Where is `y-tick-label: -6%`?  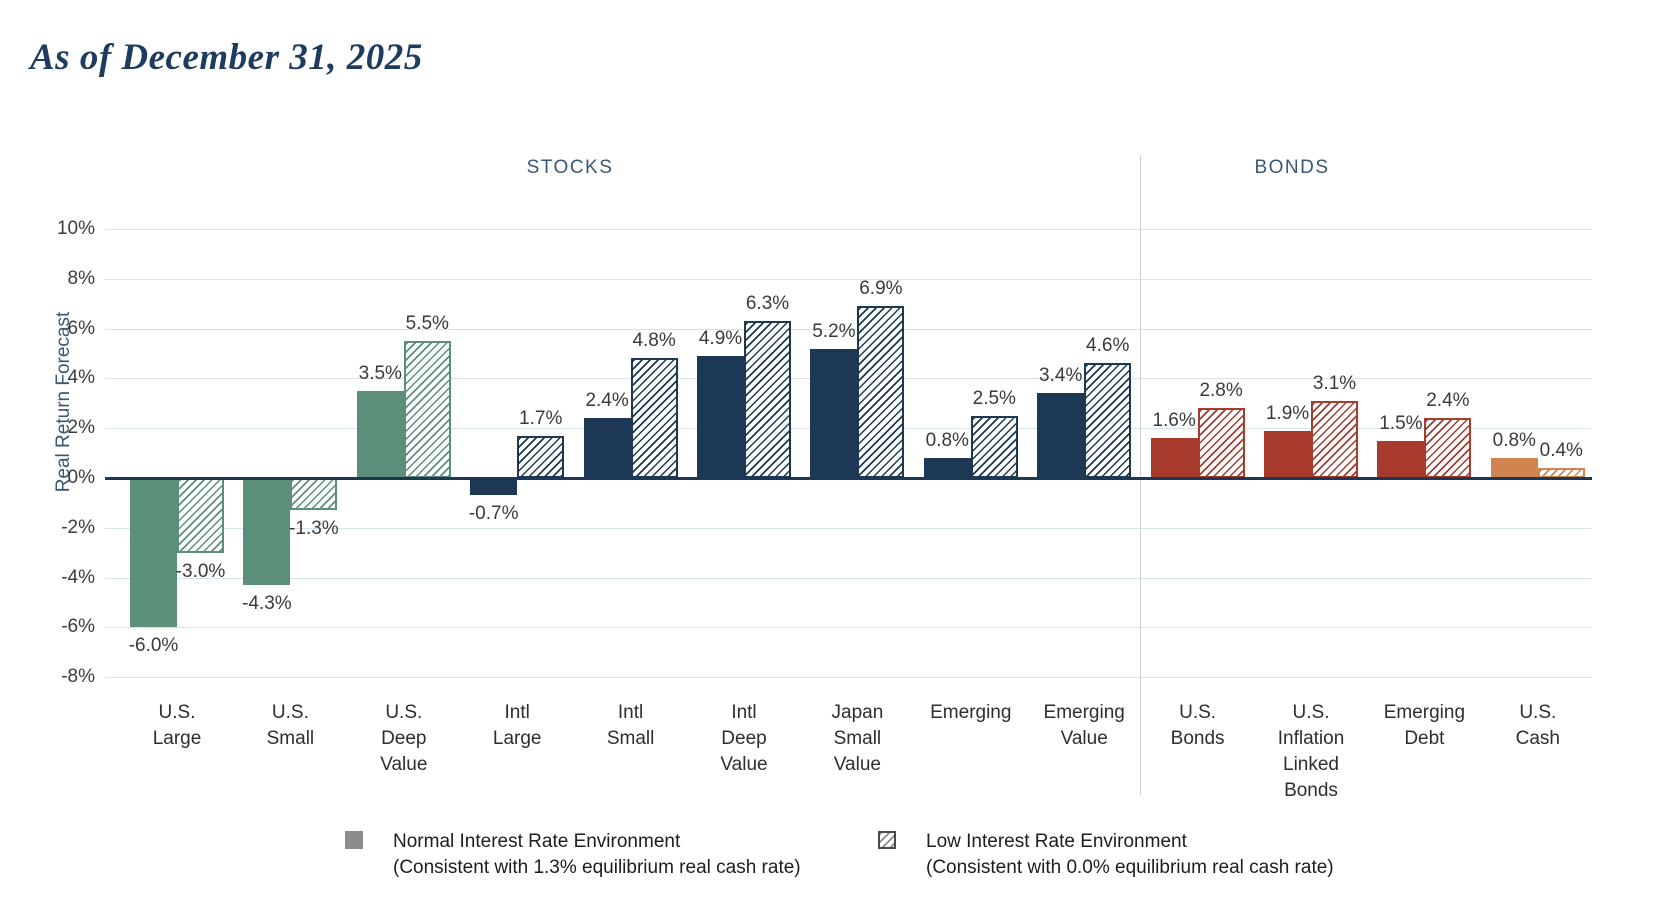
y-tick-label: -6% is located at coordinates (78, 627).